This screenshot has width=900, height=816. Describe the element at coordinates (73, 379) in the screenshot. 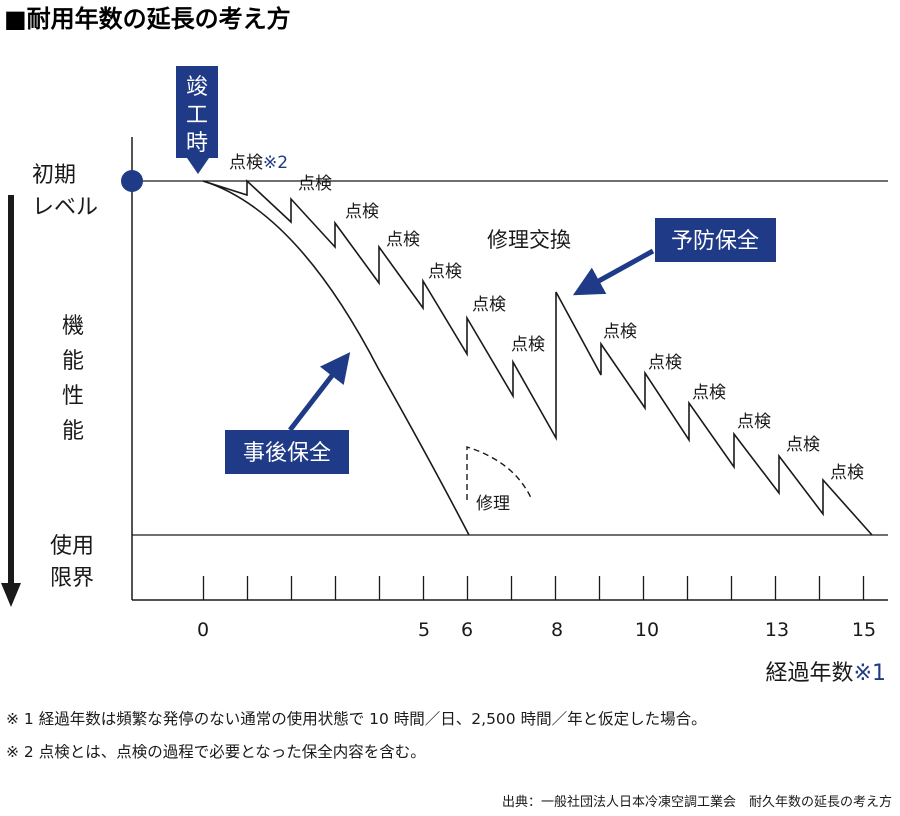

I see `y-axis-label: 機 能 性 能` at that location.